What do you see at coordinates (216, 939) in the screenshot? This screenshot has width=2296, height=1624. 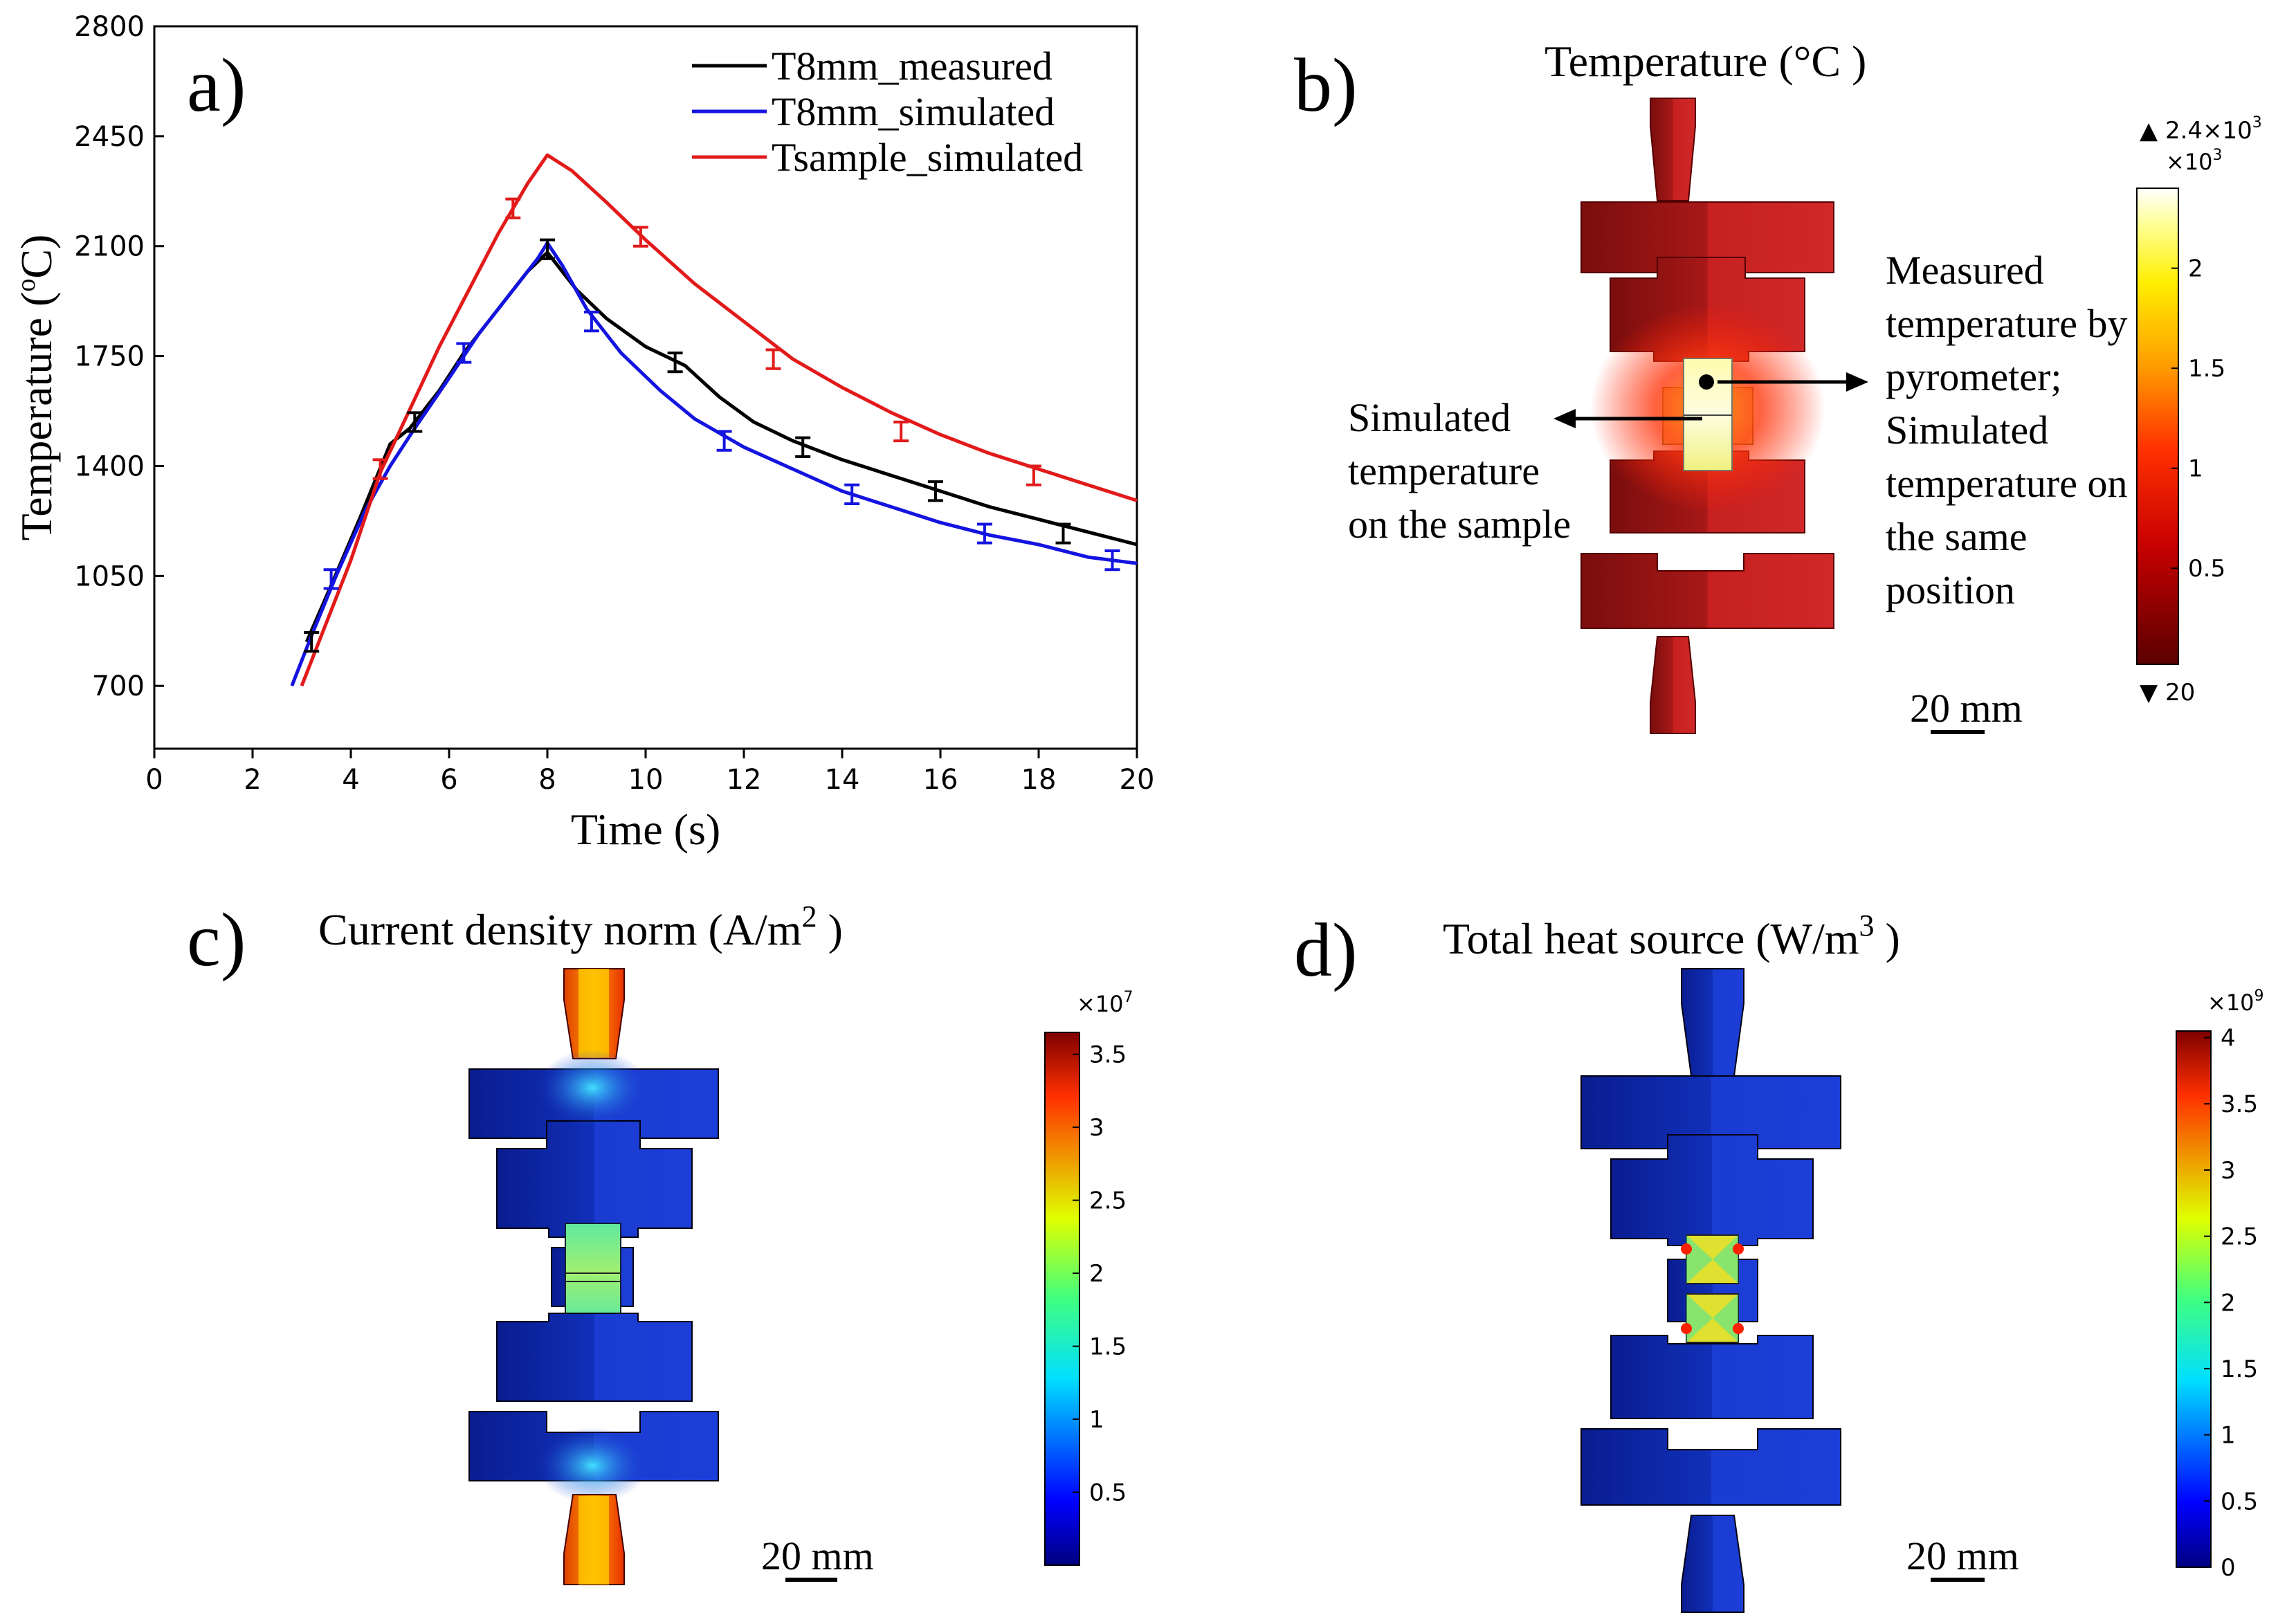 I see `panel-label-c: c)` at bounding box center [216, 939].